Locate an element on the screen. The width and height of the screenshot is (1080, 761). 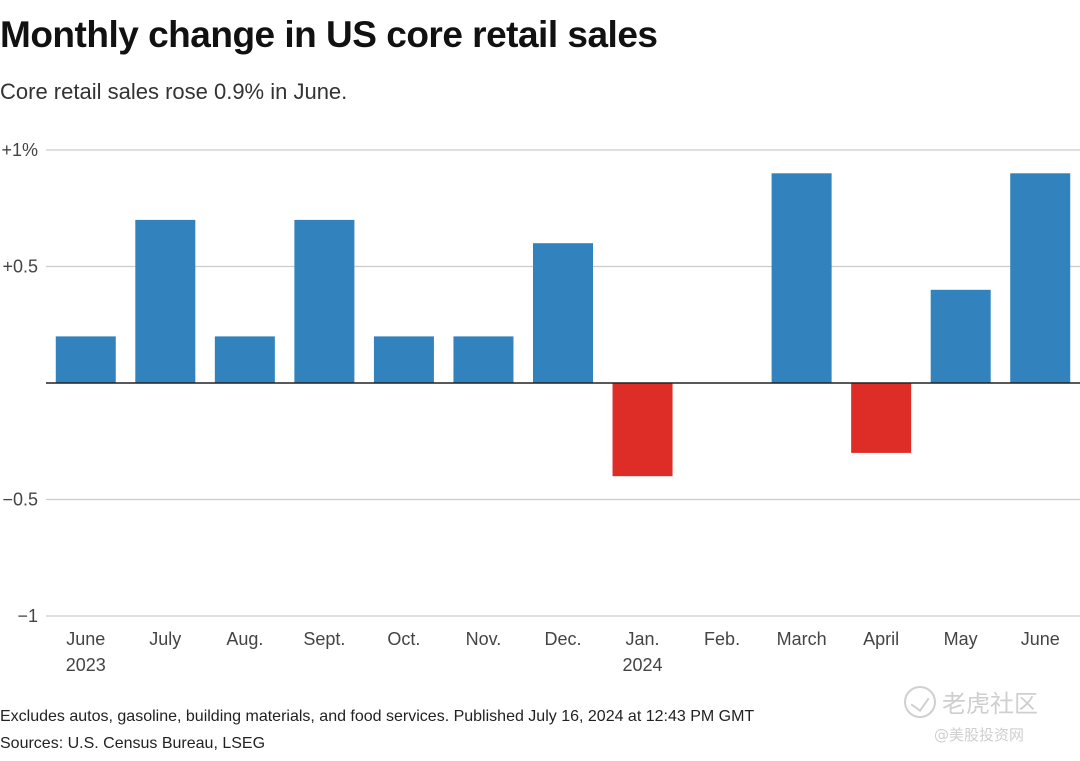
x-tick-label: 2024 is located at coordinates (643, 665).